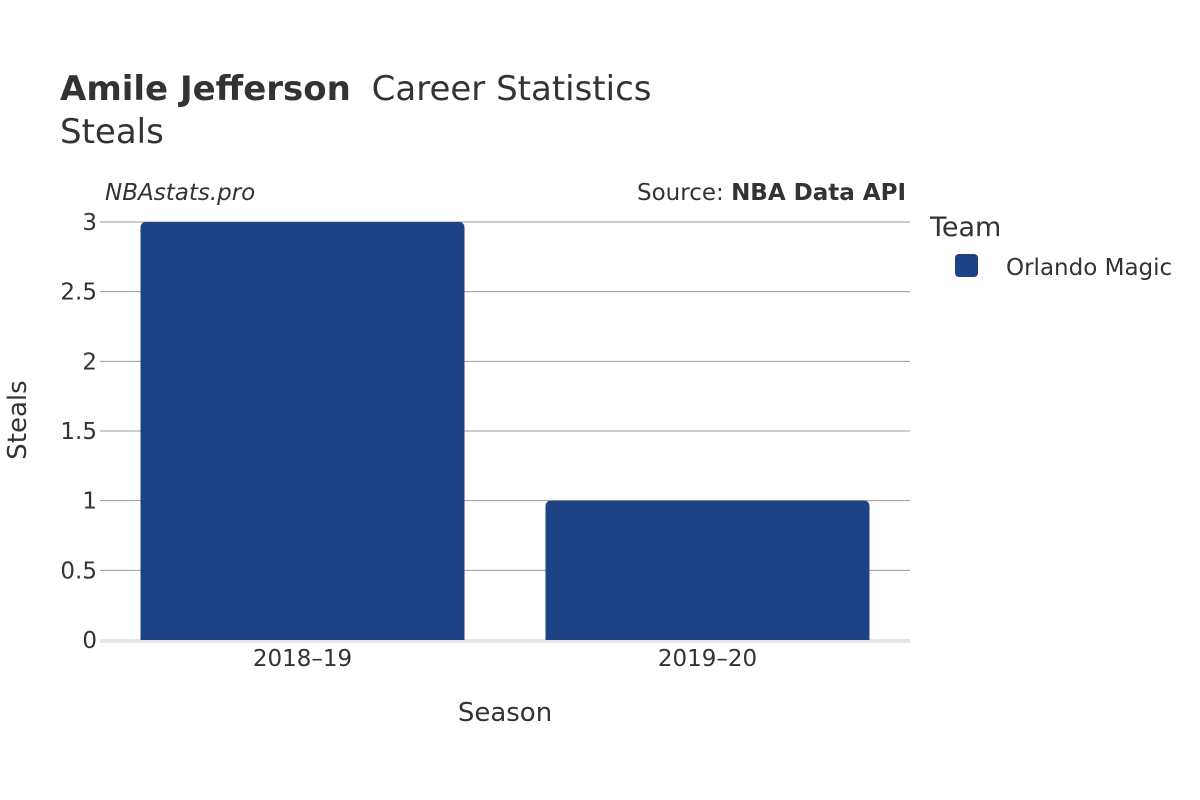 This screenshot has height=800, width=1200. What do you see at coordinates (78, 293) in the screenshot?
I see `y-tick-label: 2.5` at bounding box center [78, 293].